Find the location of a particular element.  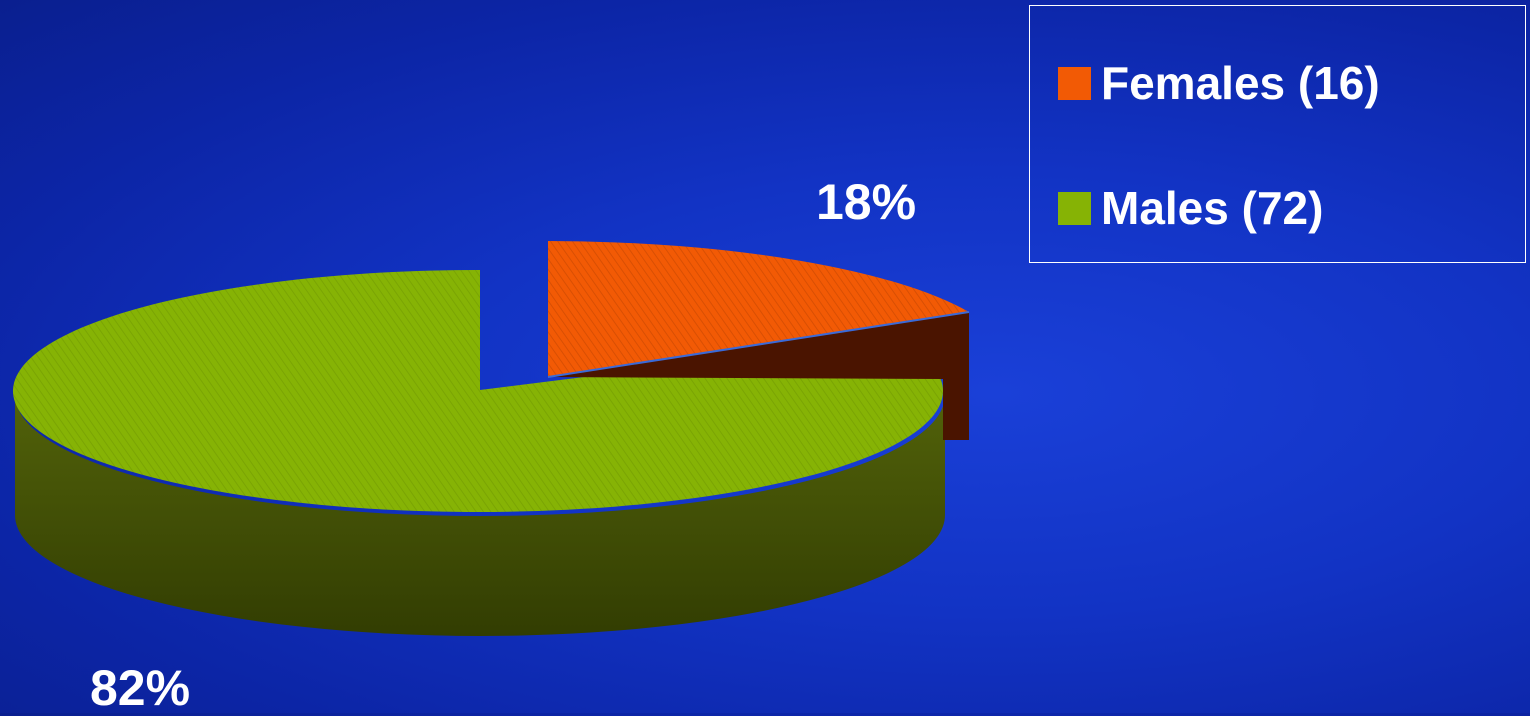

pie-label-males: 82% is located at coordinates (140, 688).